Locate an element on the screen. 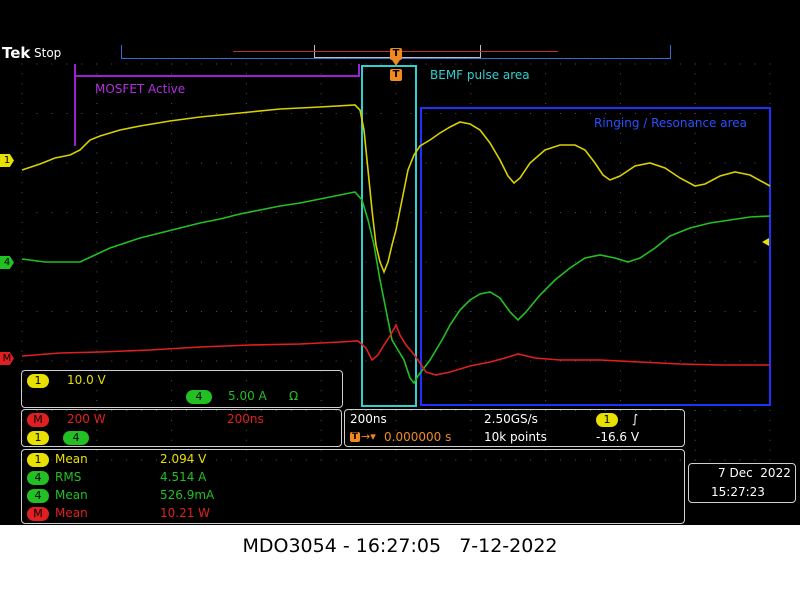 Image resolution: width=800 pixels, height=600 pixels. trigger-position-marker: T is located at coordinates (396, 58).